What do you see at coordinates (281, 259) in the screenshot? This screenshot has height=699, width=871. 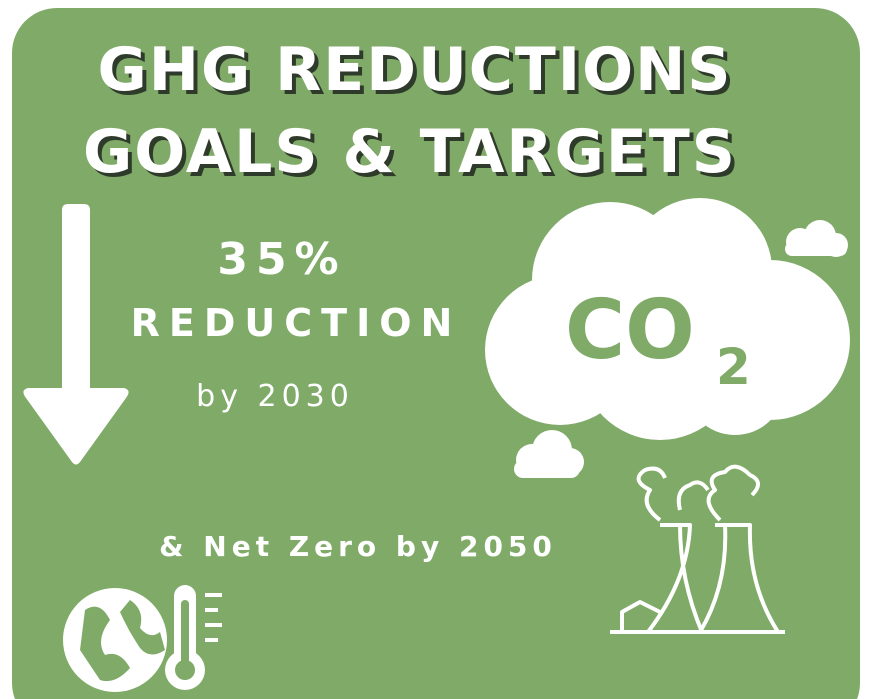 I see `goal-amount: 35%` at bounding box center [281, 259].